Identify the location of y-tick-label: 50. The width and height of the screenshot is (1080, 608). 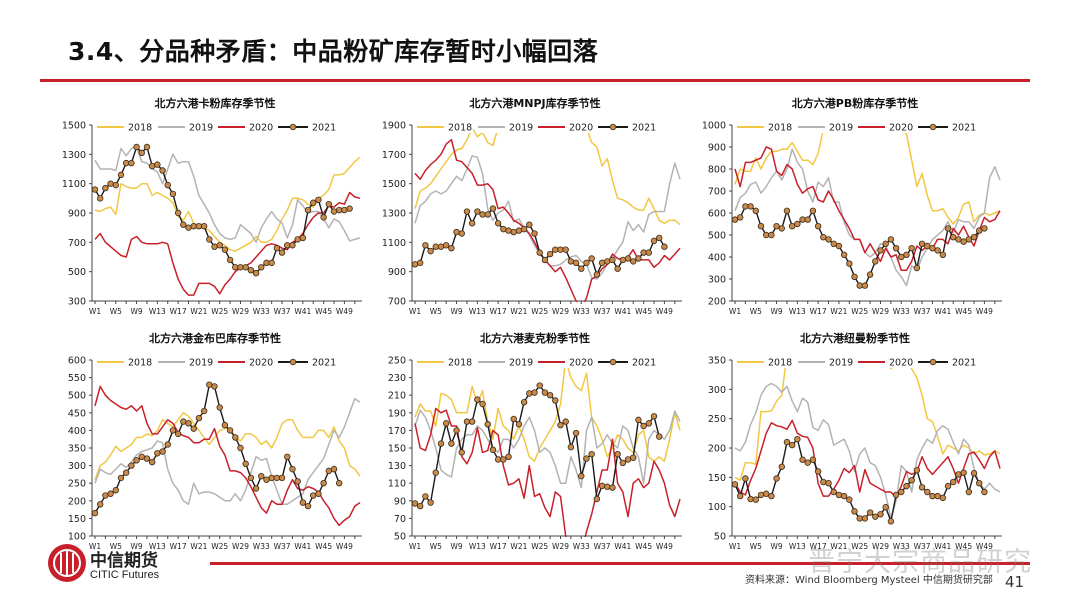
(400, 537).